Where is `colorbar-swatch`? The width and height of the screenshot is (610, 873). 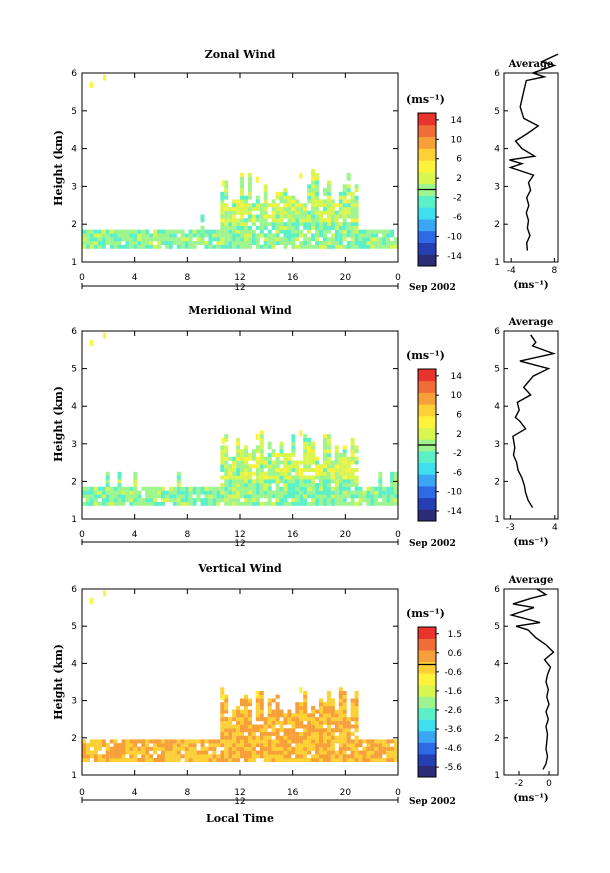
colorbar-swatch is located at coordinates (427, 480).